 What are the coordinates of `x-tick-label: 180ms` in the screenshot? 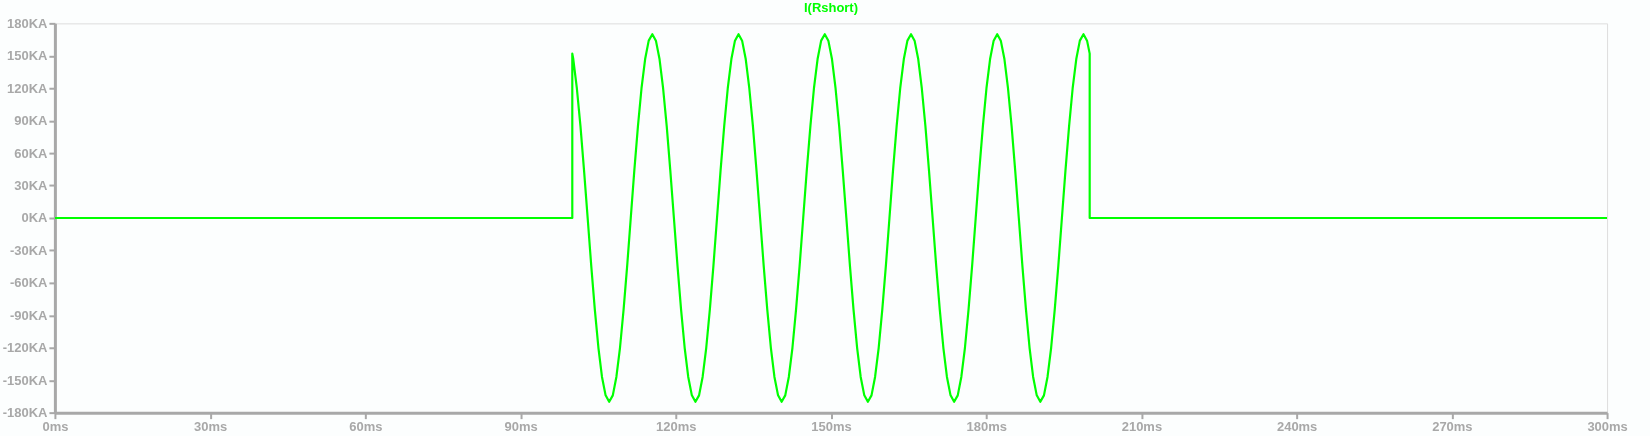 It's located at (986, 427).